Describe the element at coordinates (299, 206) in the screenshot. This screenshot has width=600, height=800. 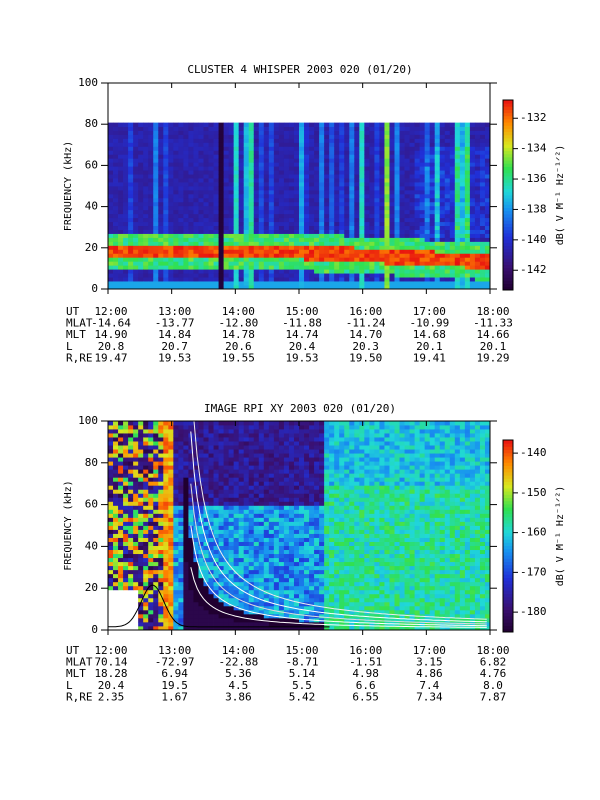
I see `spectrogram` at that location.